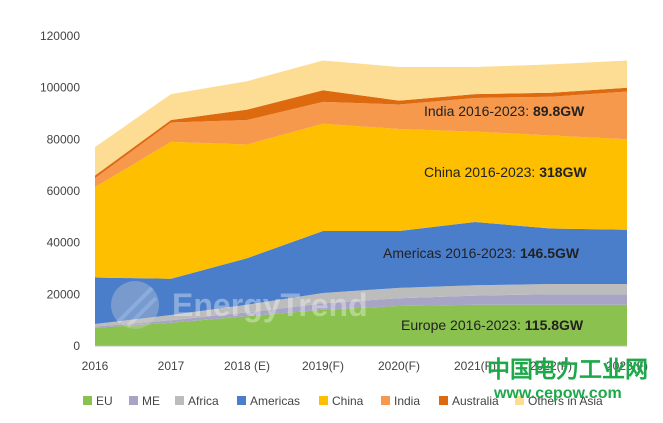 Image resolution: width=663 pixels, height=423 pixels. What do you see at coordinates (241, 400) in the screenshot?
I see `legend-swatch-americas` at bounding box center [241, 400].